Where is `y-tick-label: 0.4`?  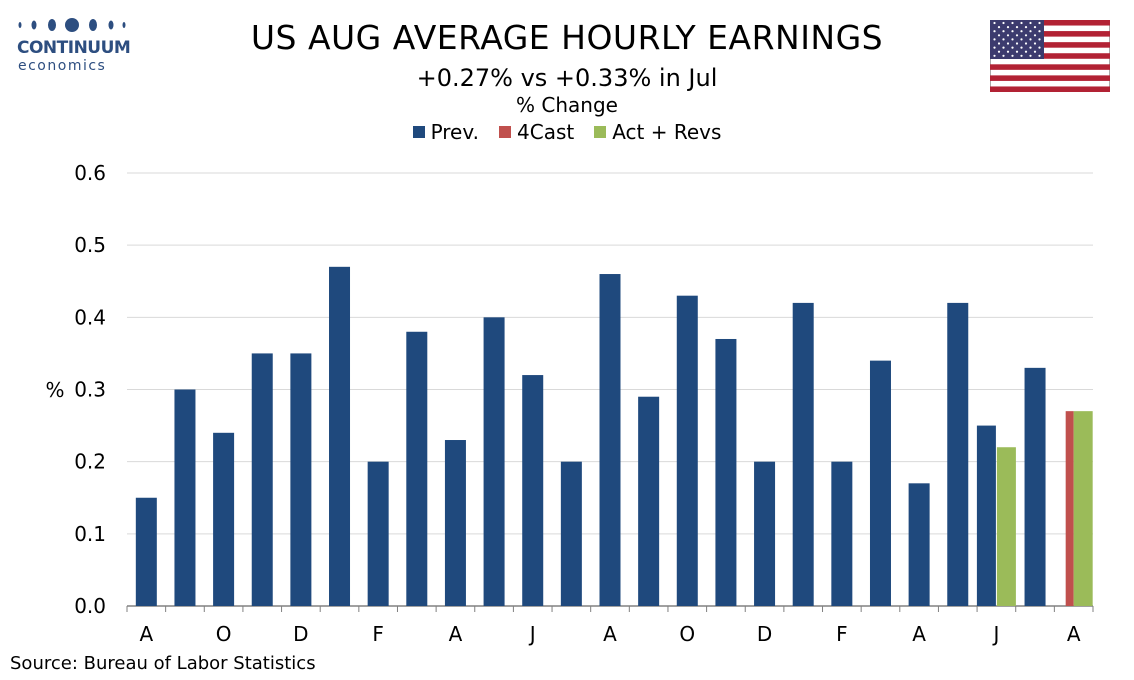 y-tick-label: 0.4 is located at coordinates (90, 317).